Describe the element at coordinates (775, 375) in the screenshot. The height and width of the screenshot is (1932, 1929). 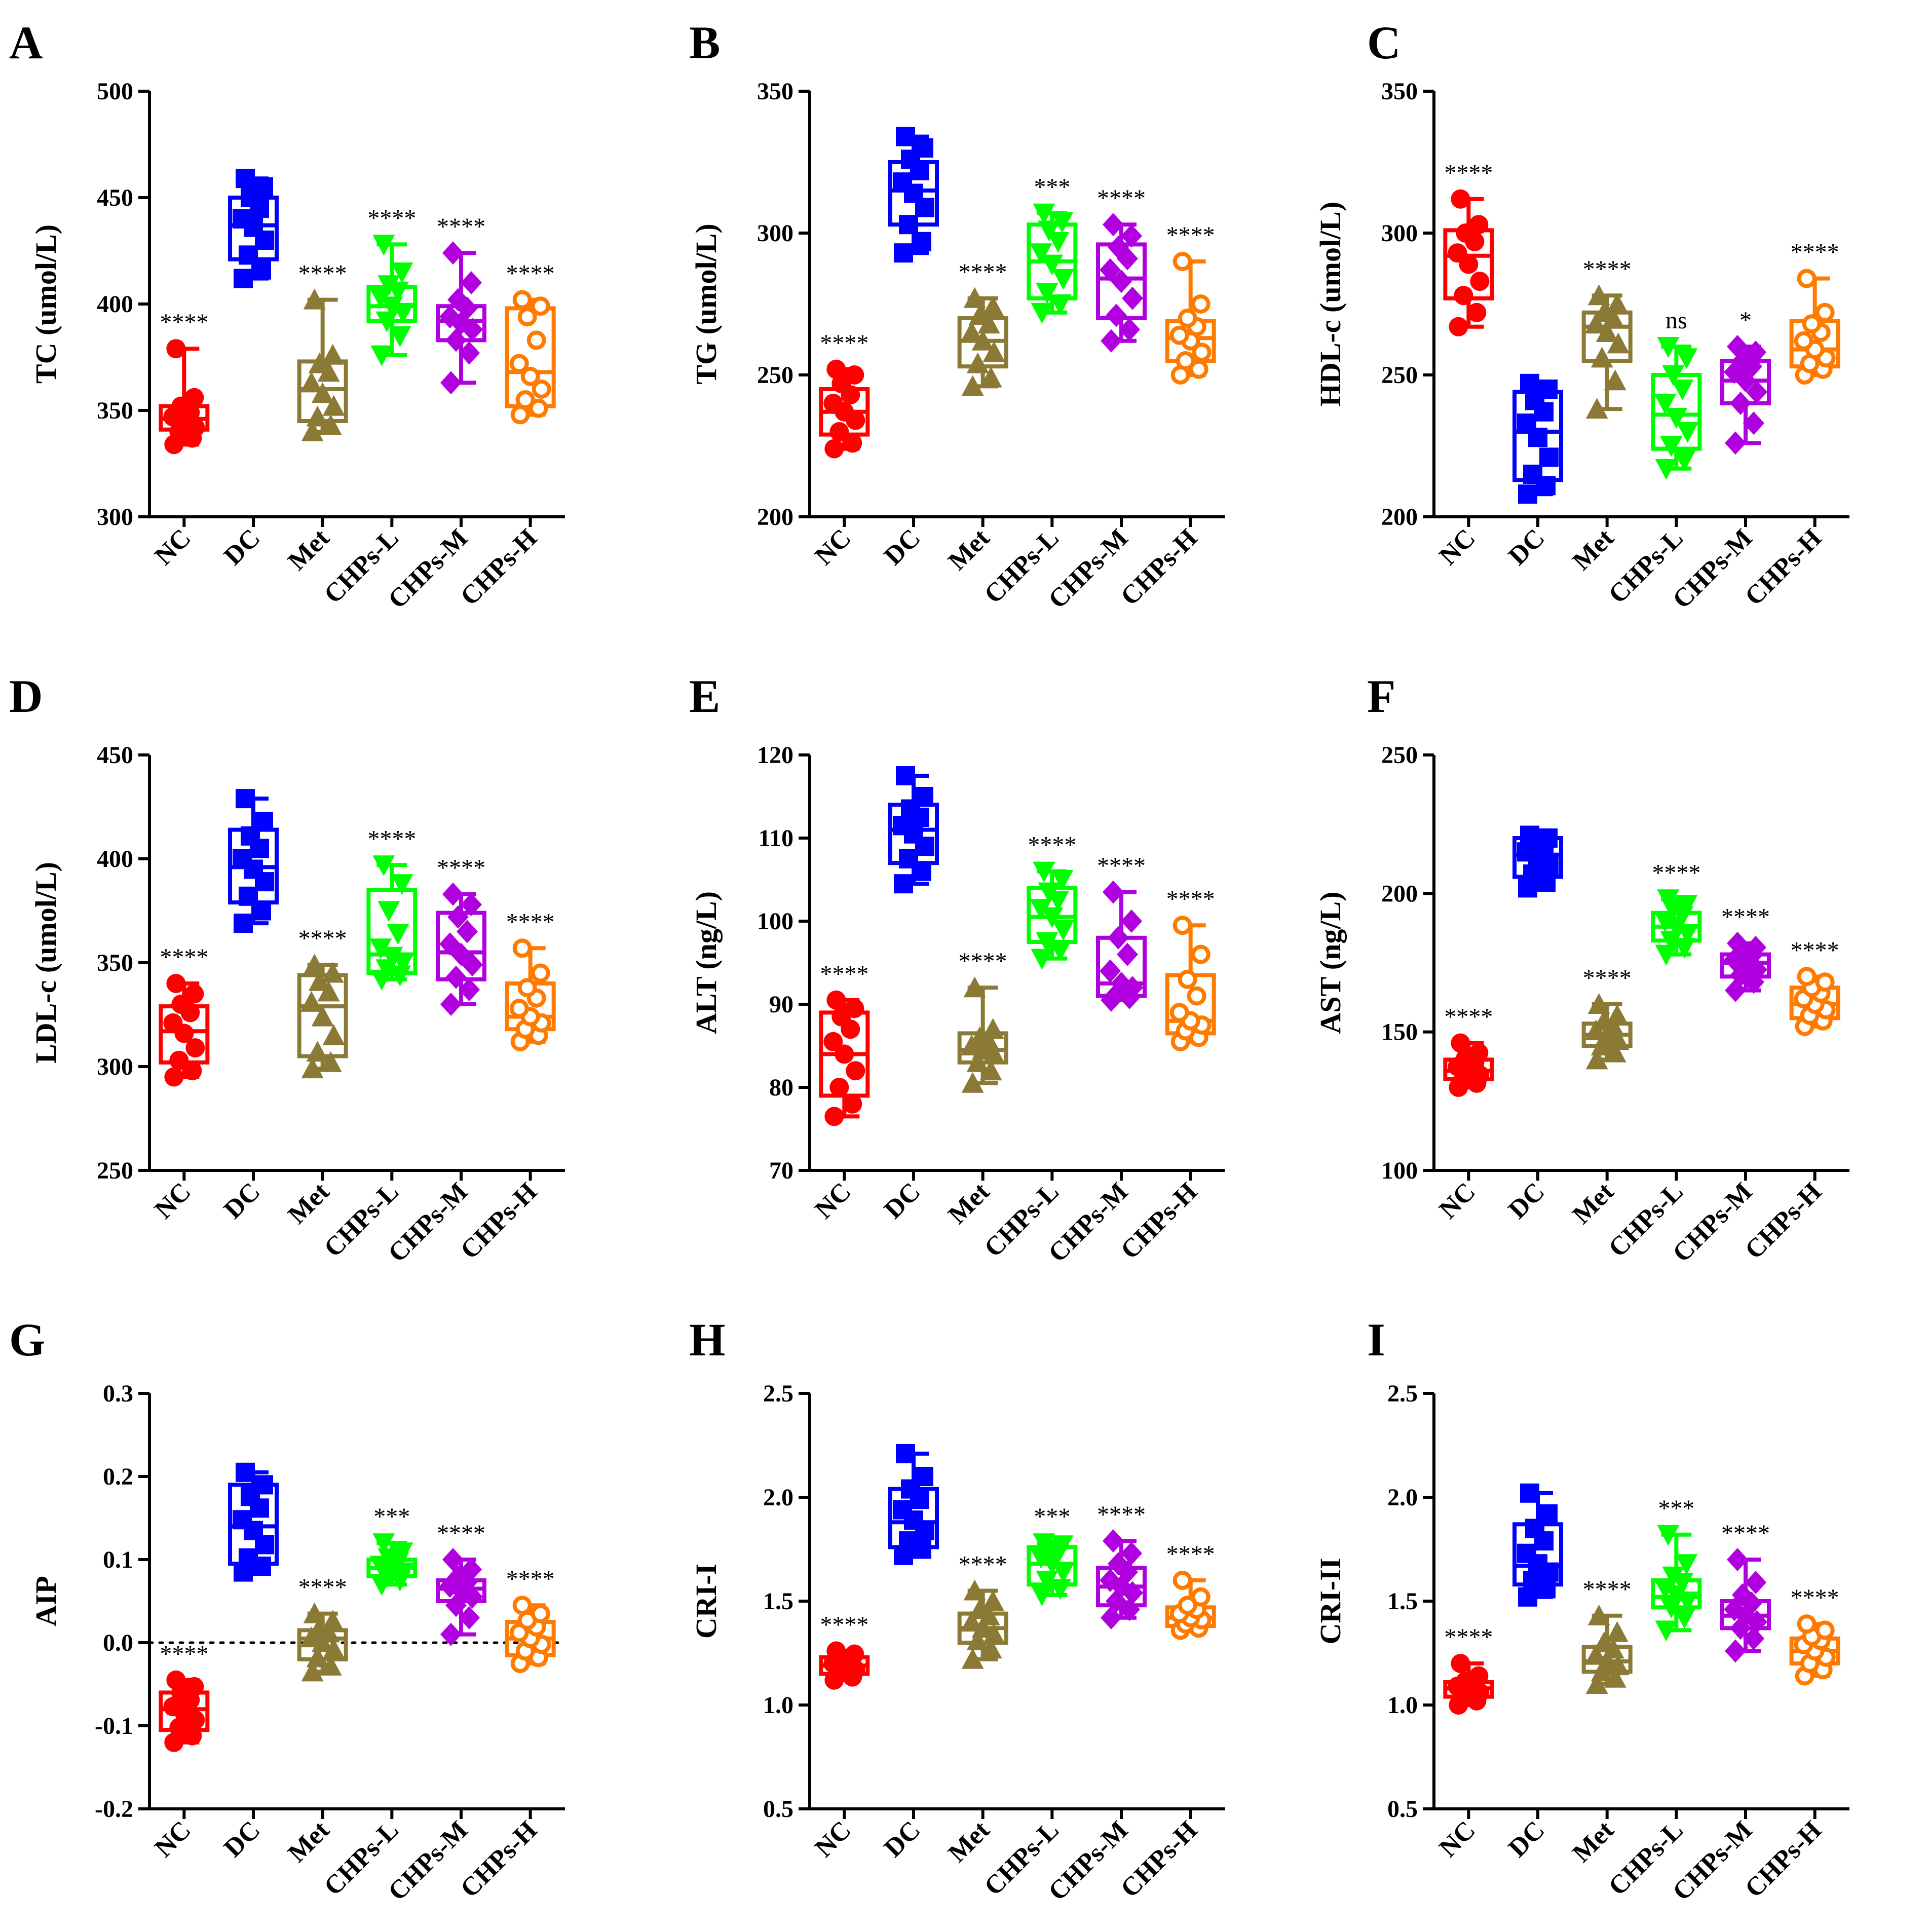
I see `y-tick-label: 250` at that location.